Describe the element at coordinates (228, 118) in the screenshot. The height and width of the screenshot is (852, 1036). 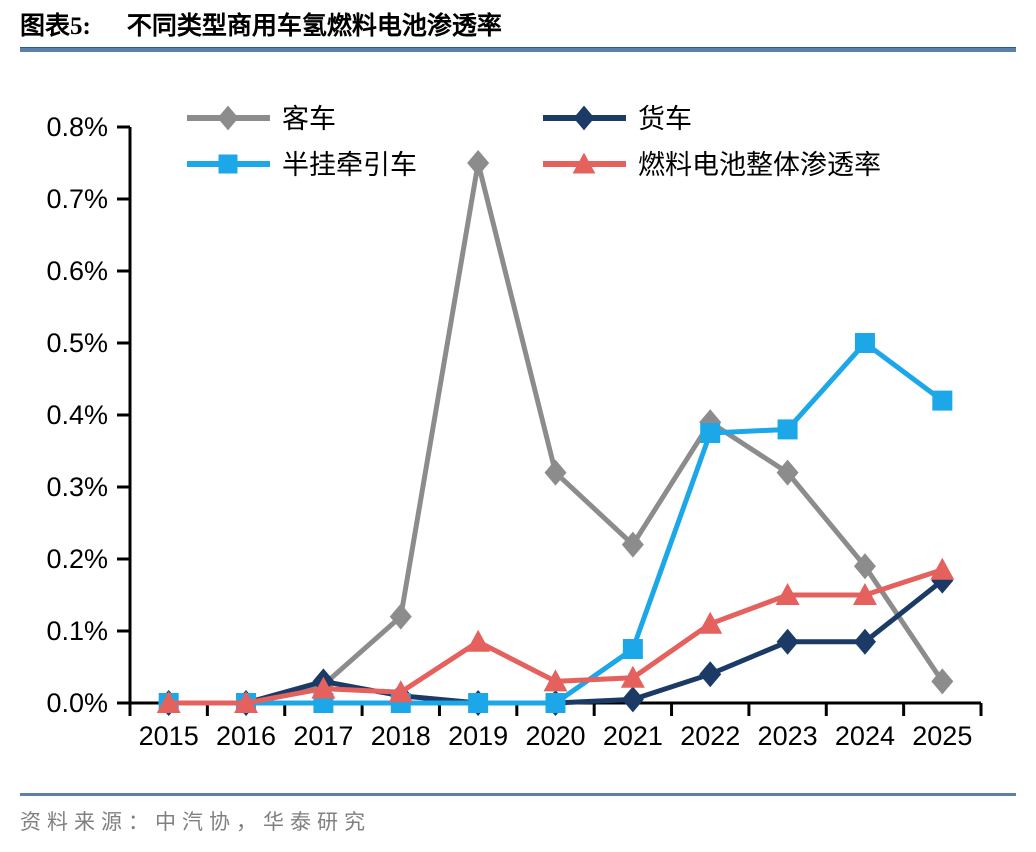
I see `legend-marker-bus` at that location.